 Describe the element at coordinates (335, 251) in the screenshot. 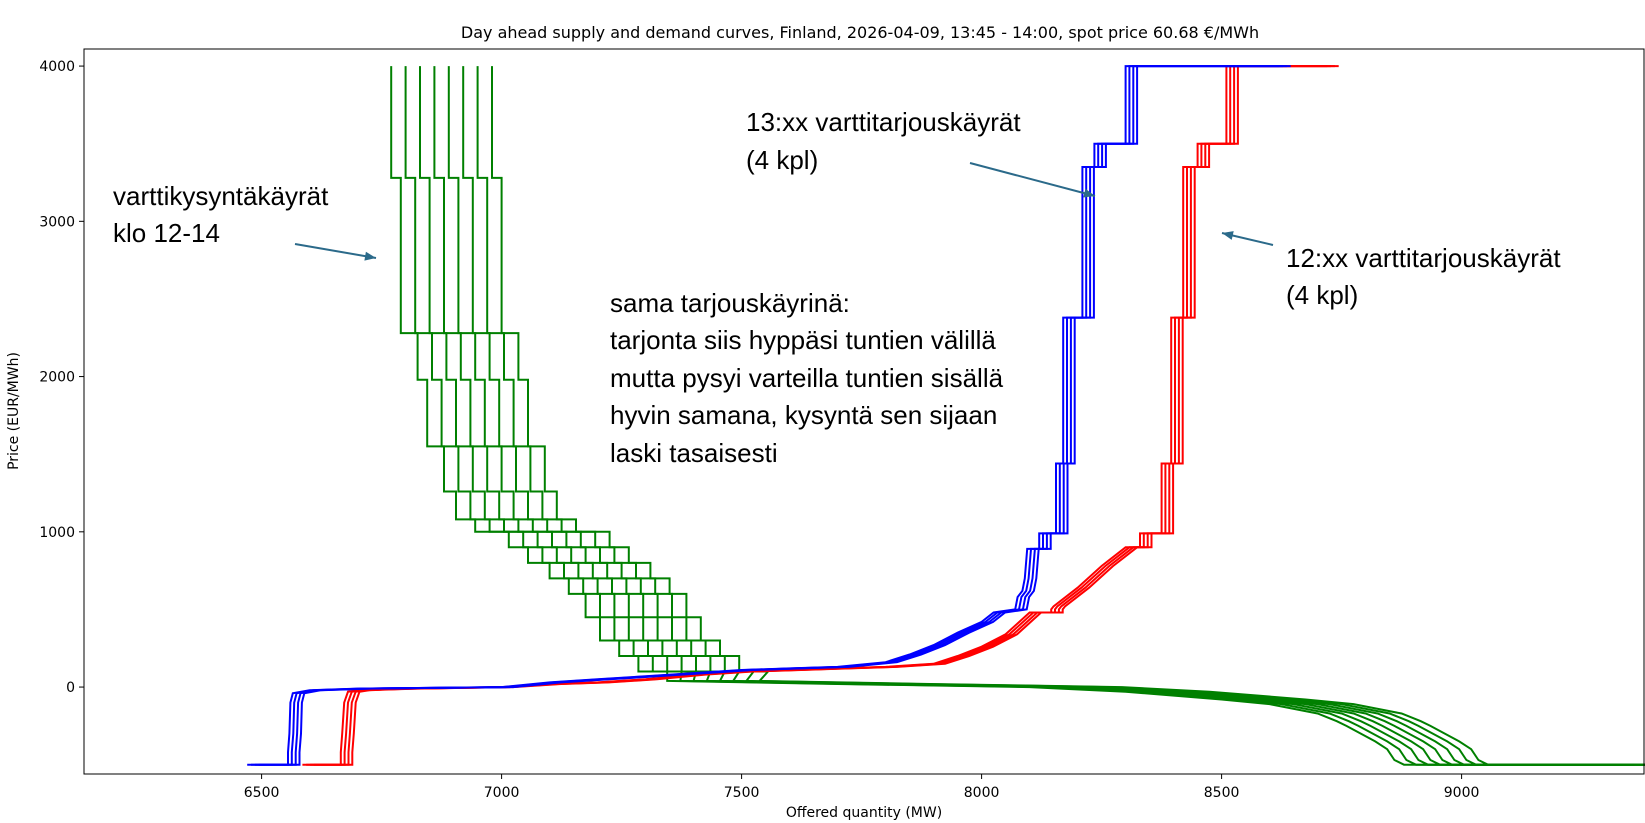

I see `demand-annotation-arrow` at that location.